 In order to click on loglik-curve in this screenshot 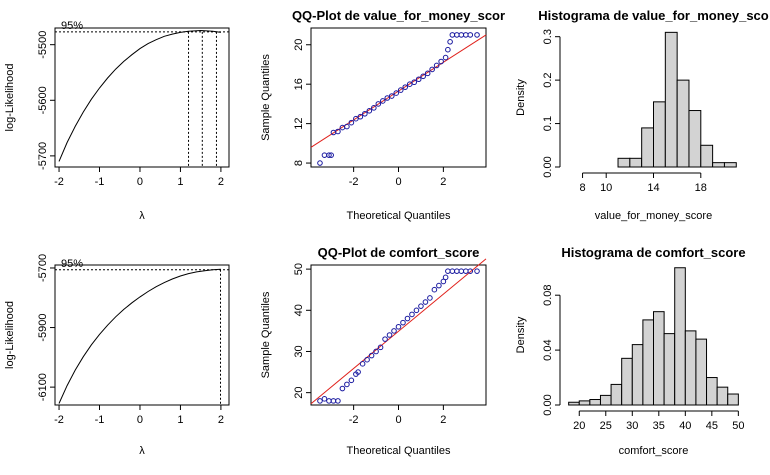, I will do `click(139, 336)`.